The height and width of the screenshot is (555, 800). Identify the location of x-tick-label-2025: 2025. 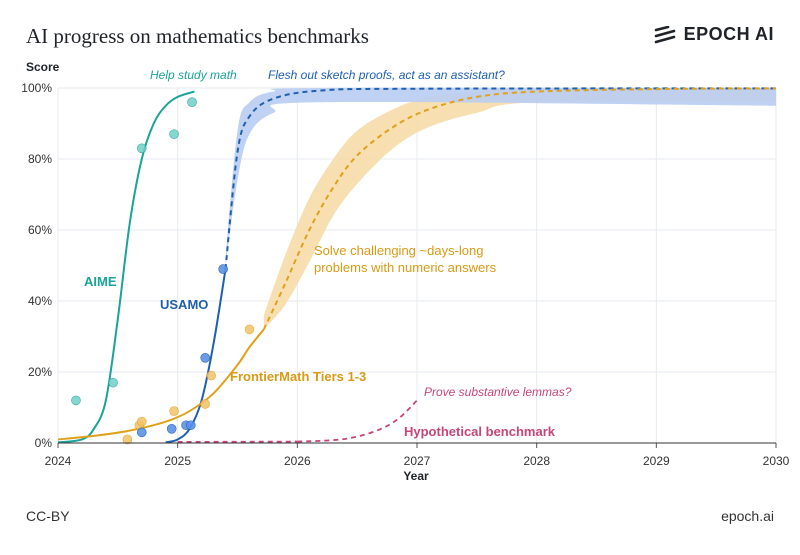
(177, 461).